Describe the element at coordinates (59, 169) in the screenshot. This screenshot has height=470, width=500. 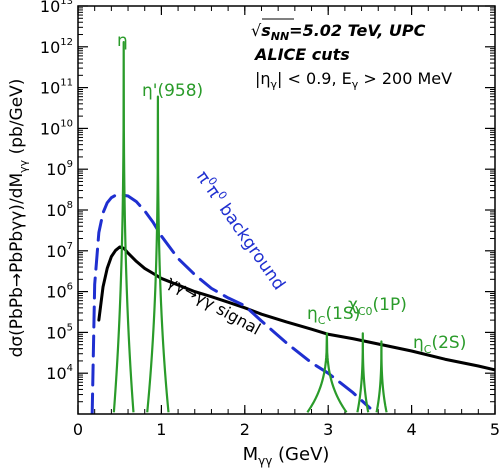
I see `y-tick-label: 10⁹` at that location.